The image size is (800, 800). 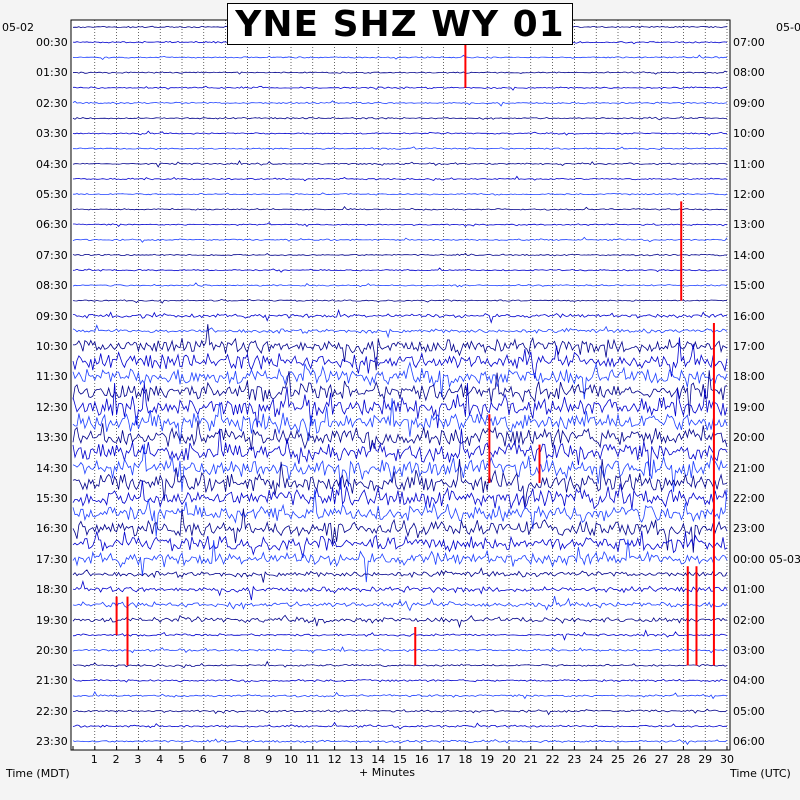 What do you see at coordinates (749, 377) in the screenshot?
I see `right-hour-label: 18:00` at bounding box center [749, 377].